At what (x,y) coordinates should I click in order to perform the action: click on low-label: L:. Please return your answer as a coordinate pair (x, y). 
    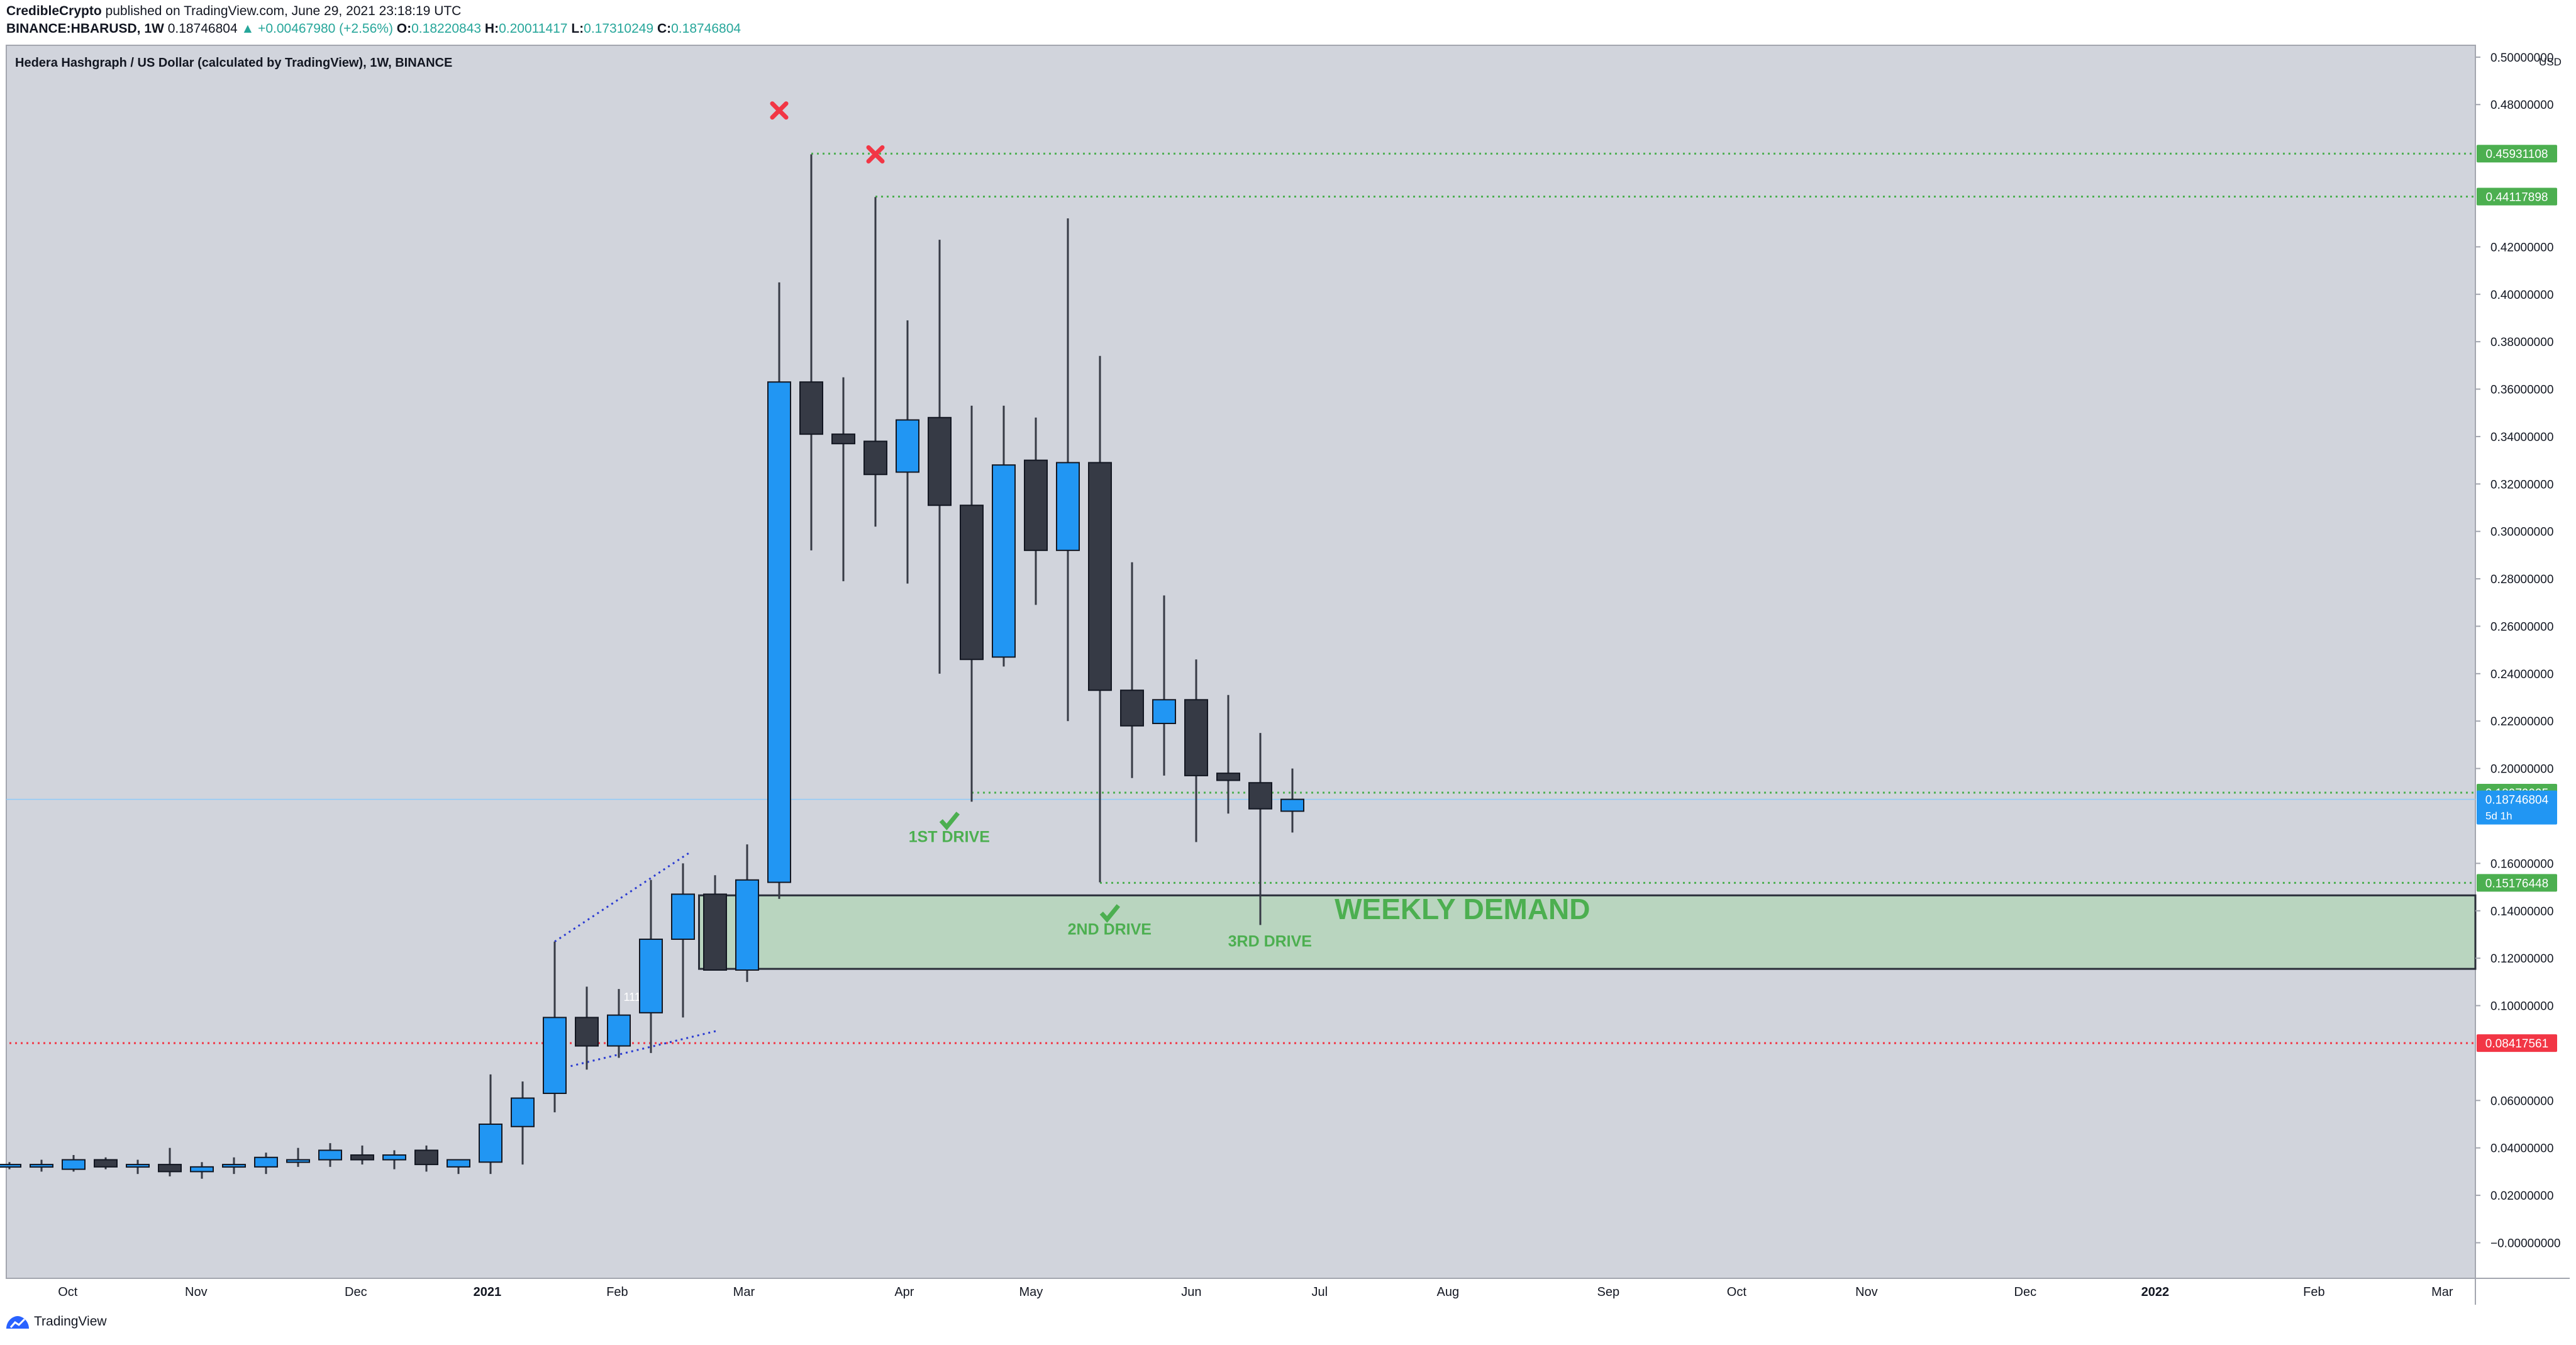
    Looking at the image, I should click on (577, 28).